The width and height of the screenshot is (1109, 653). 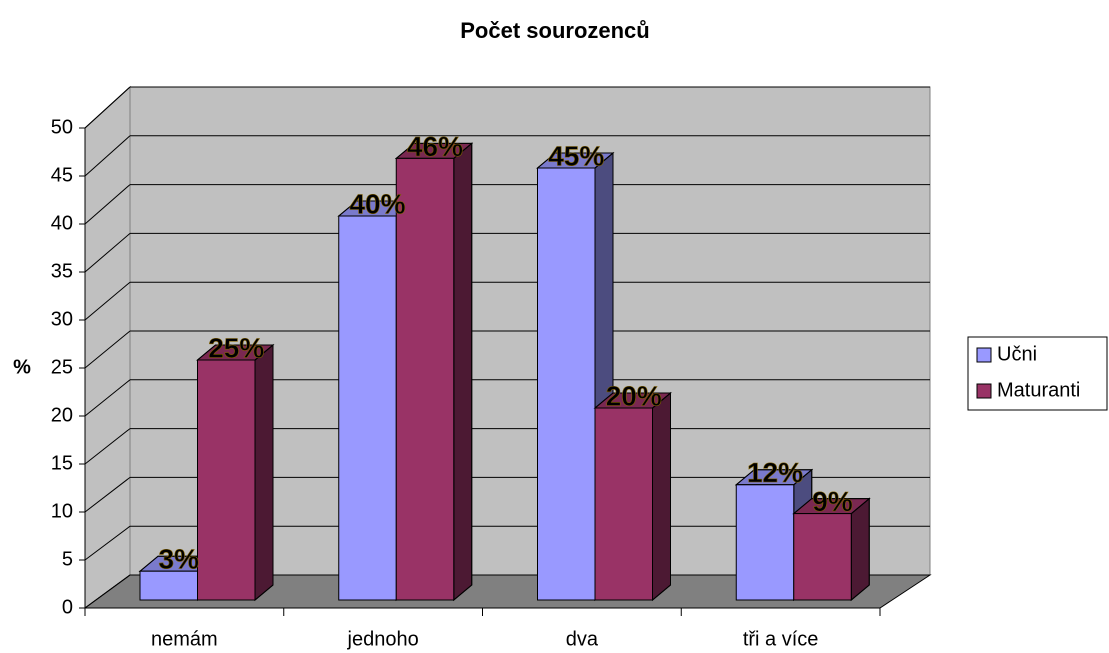 I want to click on chart-title: Počet sourozenců, so click(x=554, y=30).